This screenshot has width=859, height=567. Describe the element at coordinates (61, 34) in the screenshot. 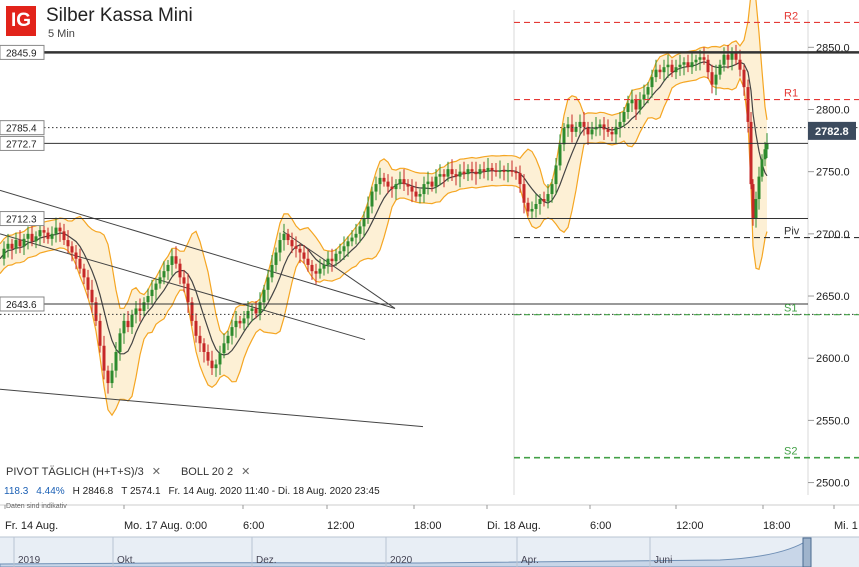

I see `interval-label: 5 Min` at that location.